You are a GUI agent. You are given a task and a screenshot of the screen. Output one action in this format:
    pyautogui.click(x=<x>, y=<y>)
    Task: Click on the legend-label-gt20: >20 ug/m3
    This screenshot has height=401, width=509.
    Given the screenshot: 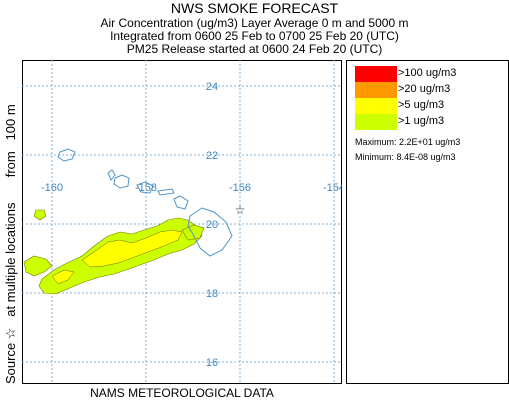 What is the action you would take?
    pyautogui.click(x=424, y=89)
    